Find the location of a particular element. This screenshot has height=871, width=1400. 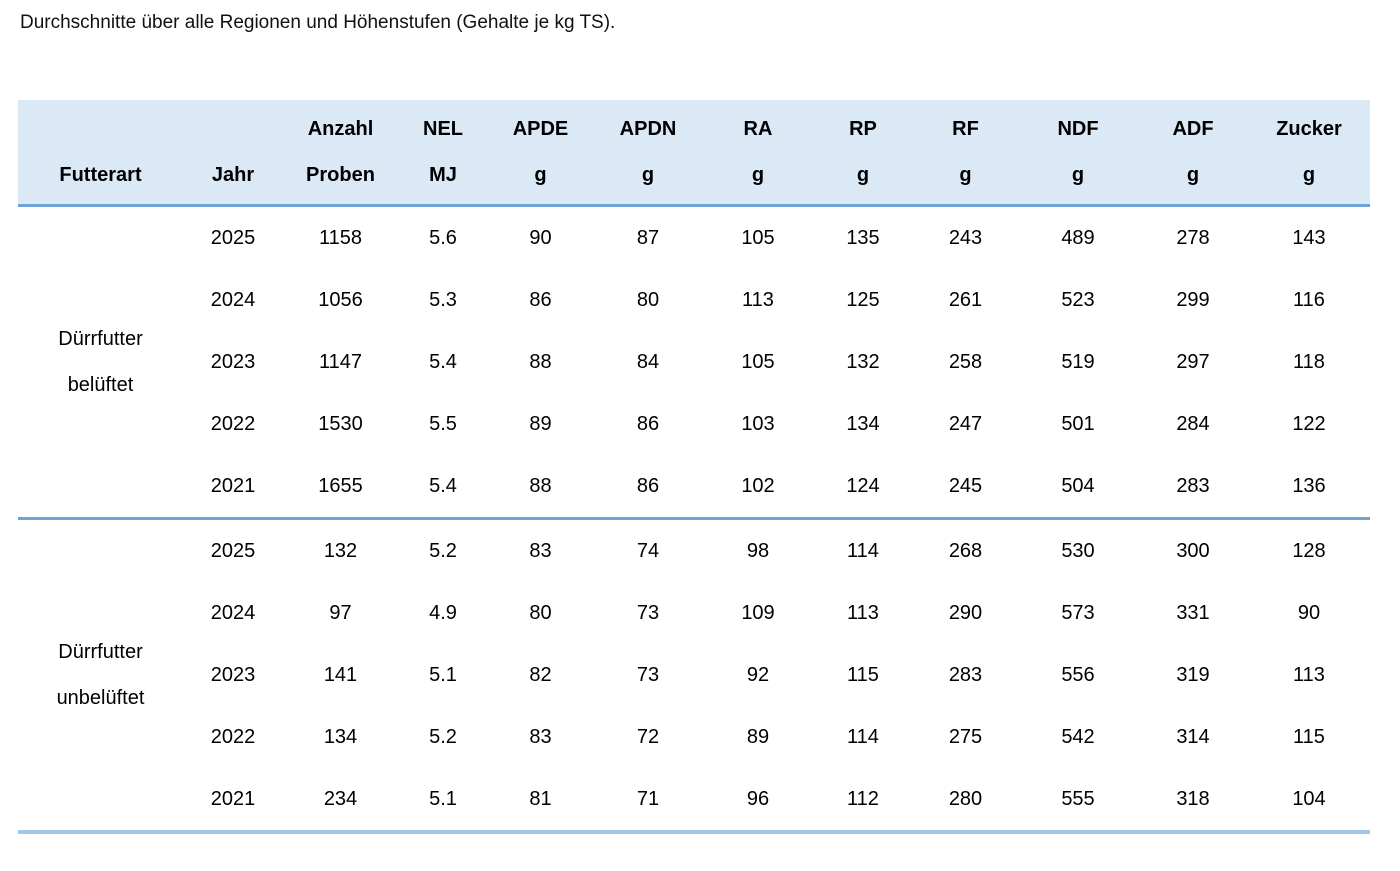

table-row: 2021 1655 5.4 88 86 102 124 245 504 283 136 is located at coordinates (694, 487).